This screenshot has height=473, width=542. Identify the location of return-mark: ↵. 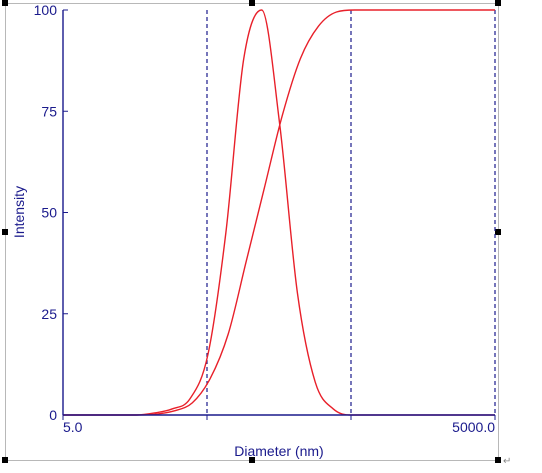
(507, 461).